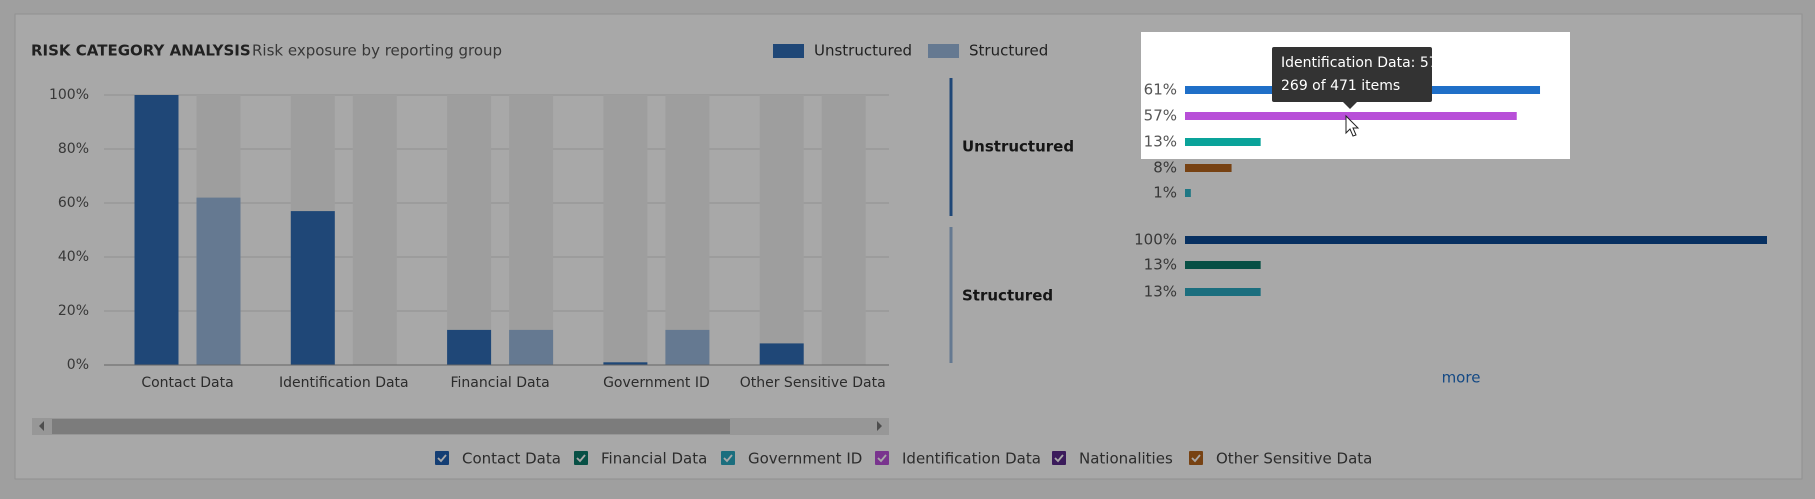 This screenshot has width=1815, height=499. I want to click on filter-label: Government ID, so click(805, 459).